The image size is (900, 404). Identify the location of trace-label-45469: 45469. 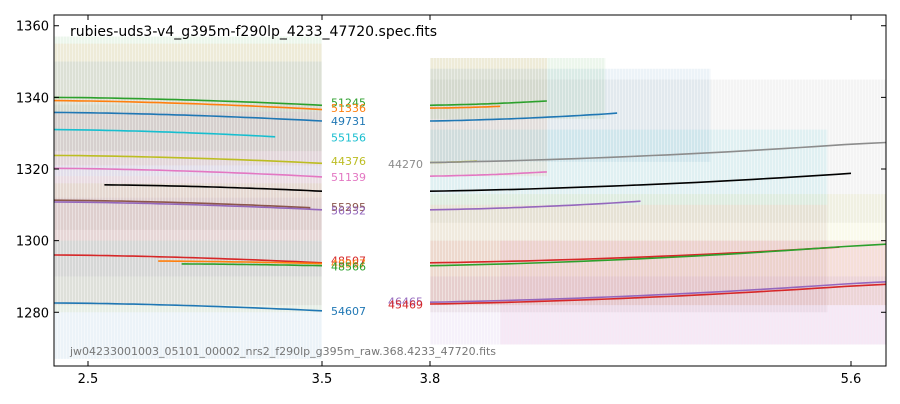
(405, 304).